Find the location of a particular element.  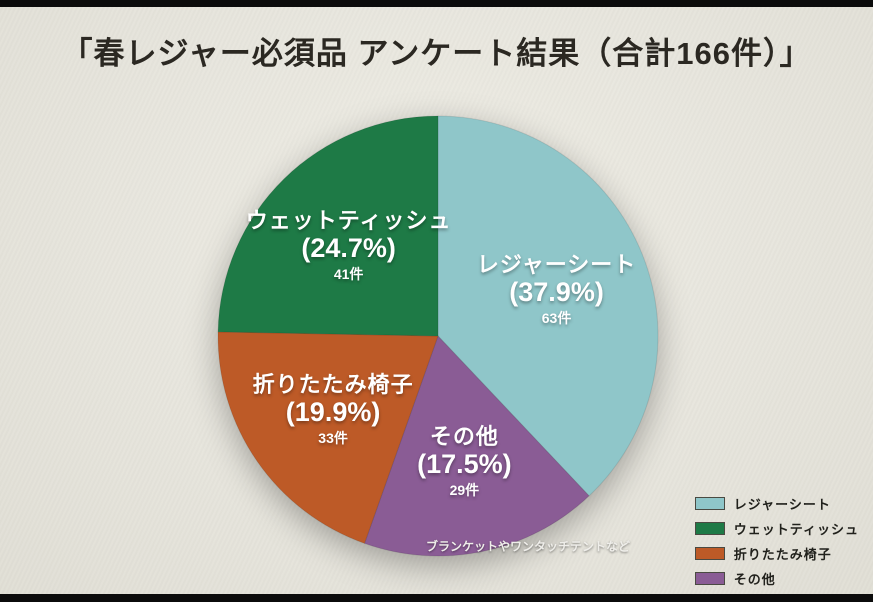

slice-label-3: ウェットティッシュ (24.7%) 41件 is located at coordinates (349, 245).